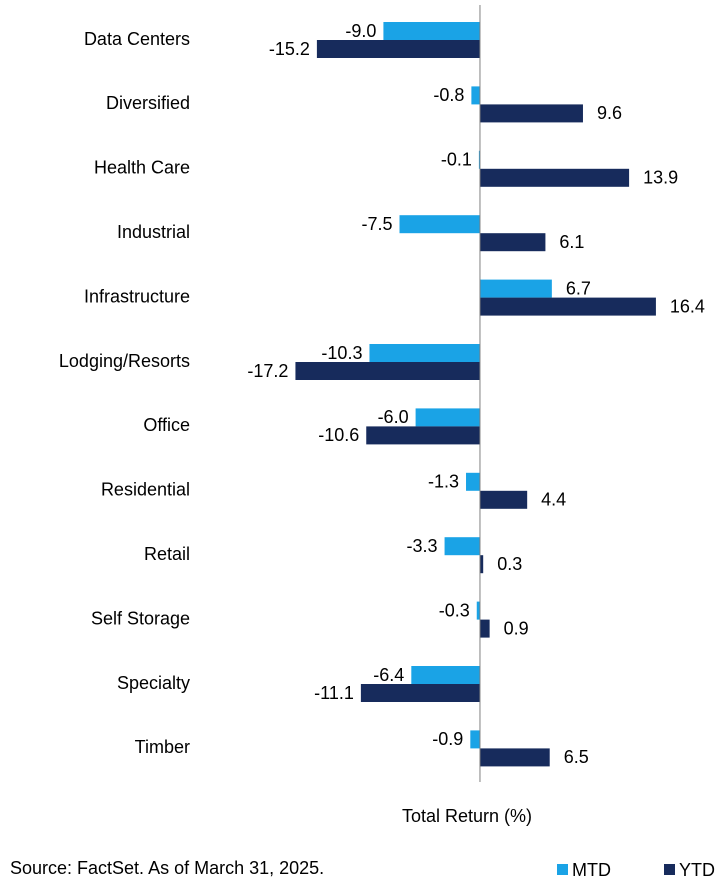 The width and height of the screenshot is (716, 881). Describe the element at coordinates (448, 95) in the screenshot. I see `value-label: -0.8` at that location.